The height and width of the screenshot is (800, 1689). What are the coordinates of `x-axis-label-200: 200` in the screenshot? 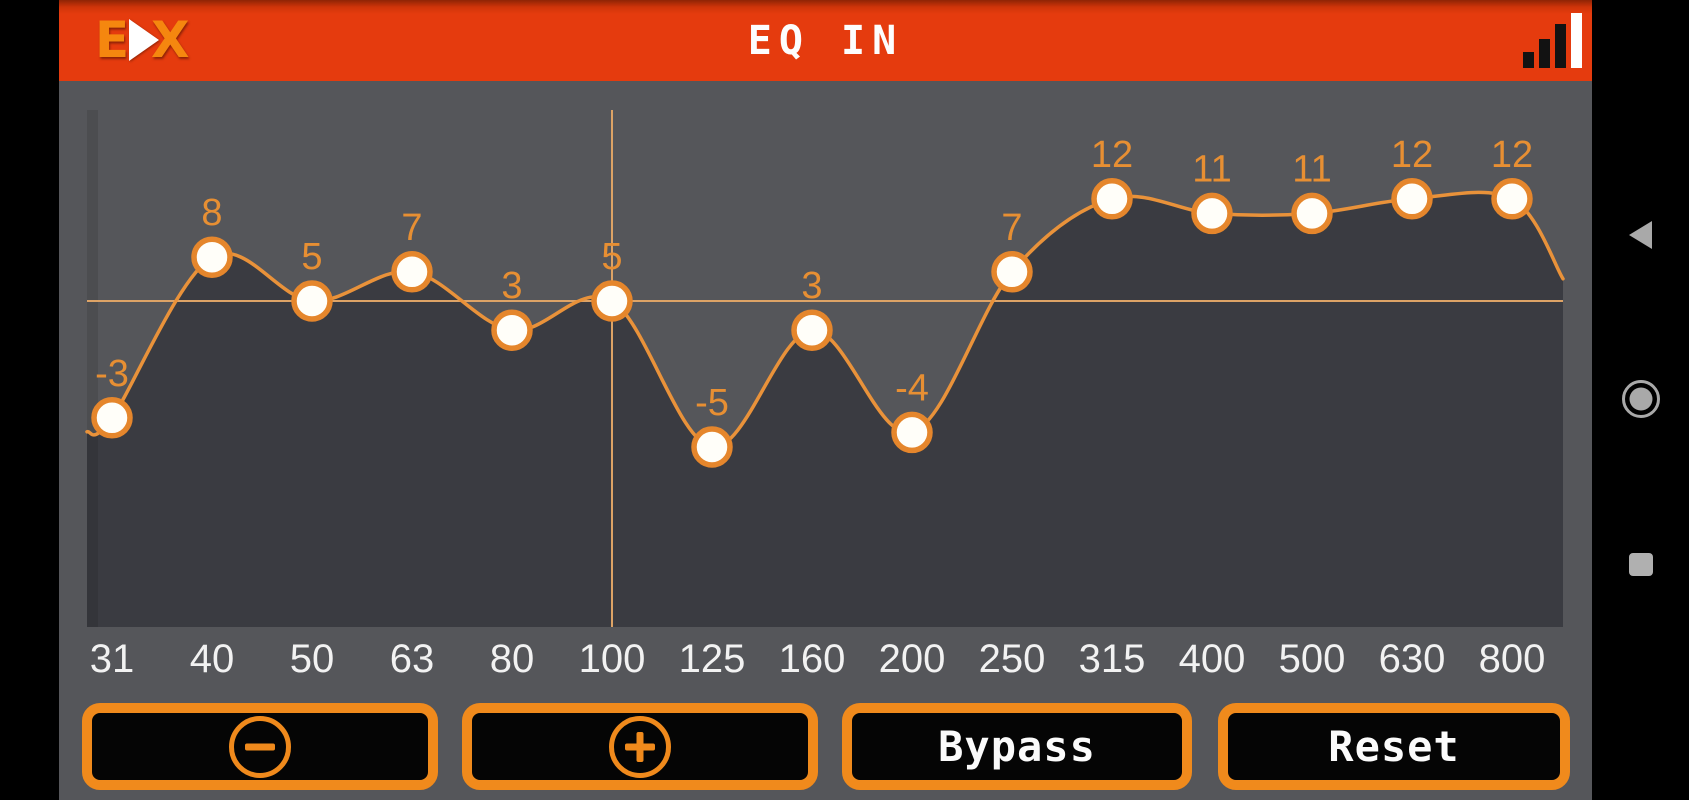 It's located at (912, 659).